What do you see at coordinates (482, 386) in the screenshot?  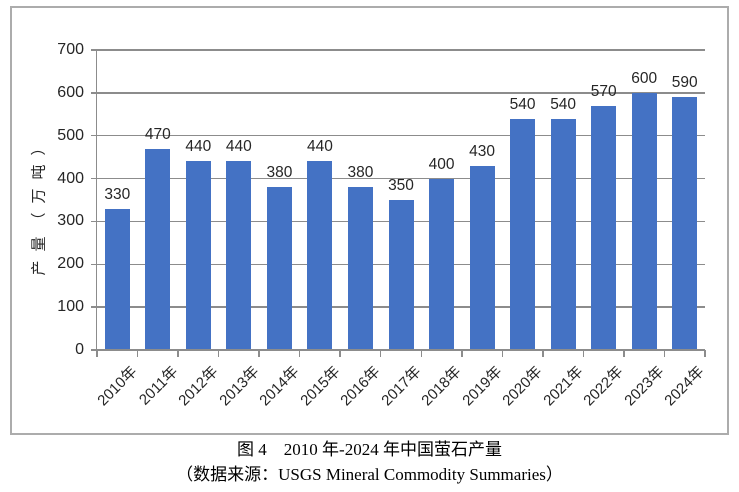 I see `x-tick-label: 2019年` at bounding box center [482, 386].